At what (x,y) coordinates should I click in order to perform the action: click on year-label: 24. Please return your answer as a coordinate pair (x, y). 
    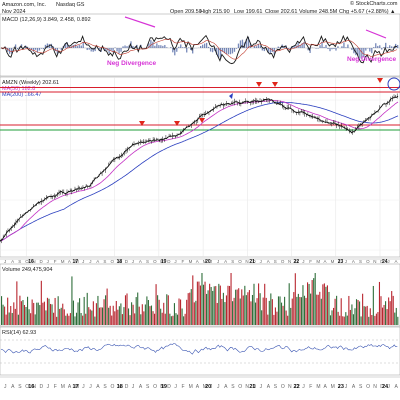
    Looking at the image, I should click on (385, 387).